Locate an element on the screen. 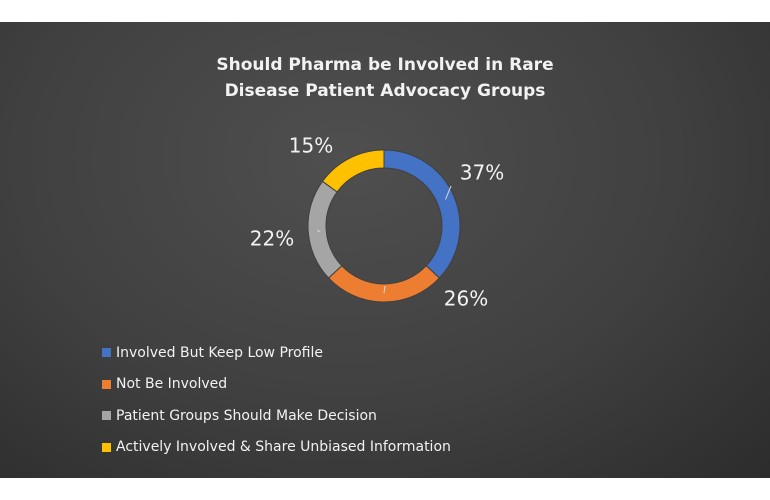 This screenshot has height=500, width=770. legend-label: Patient Groups Should Make Decision is located at coordinates (246, 415).